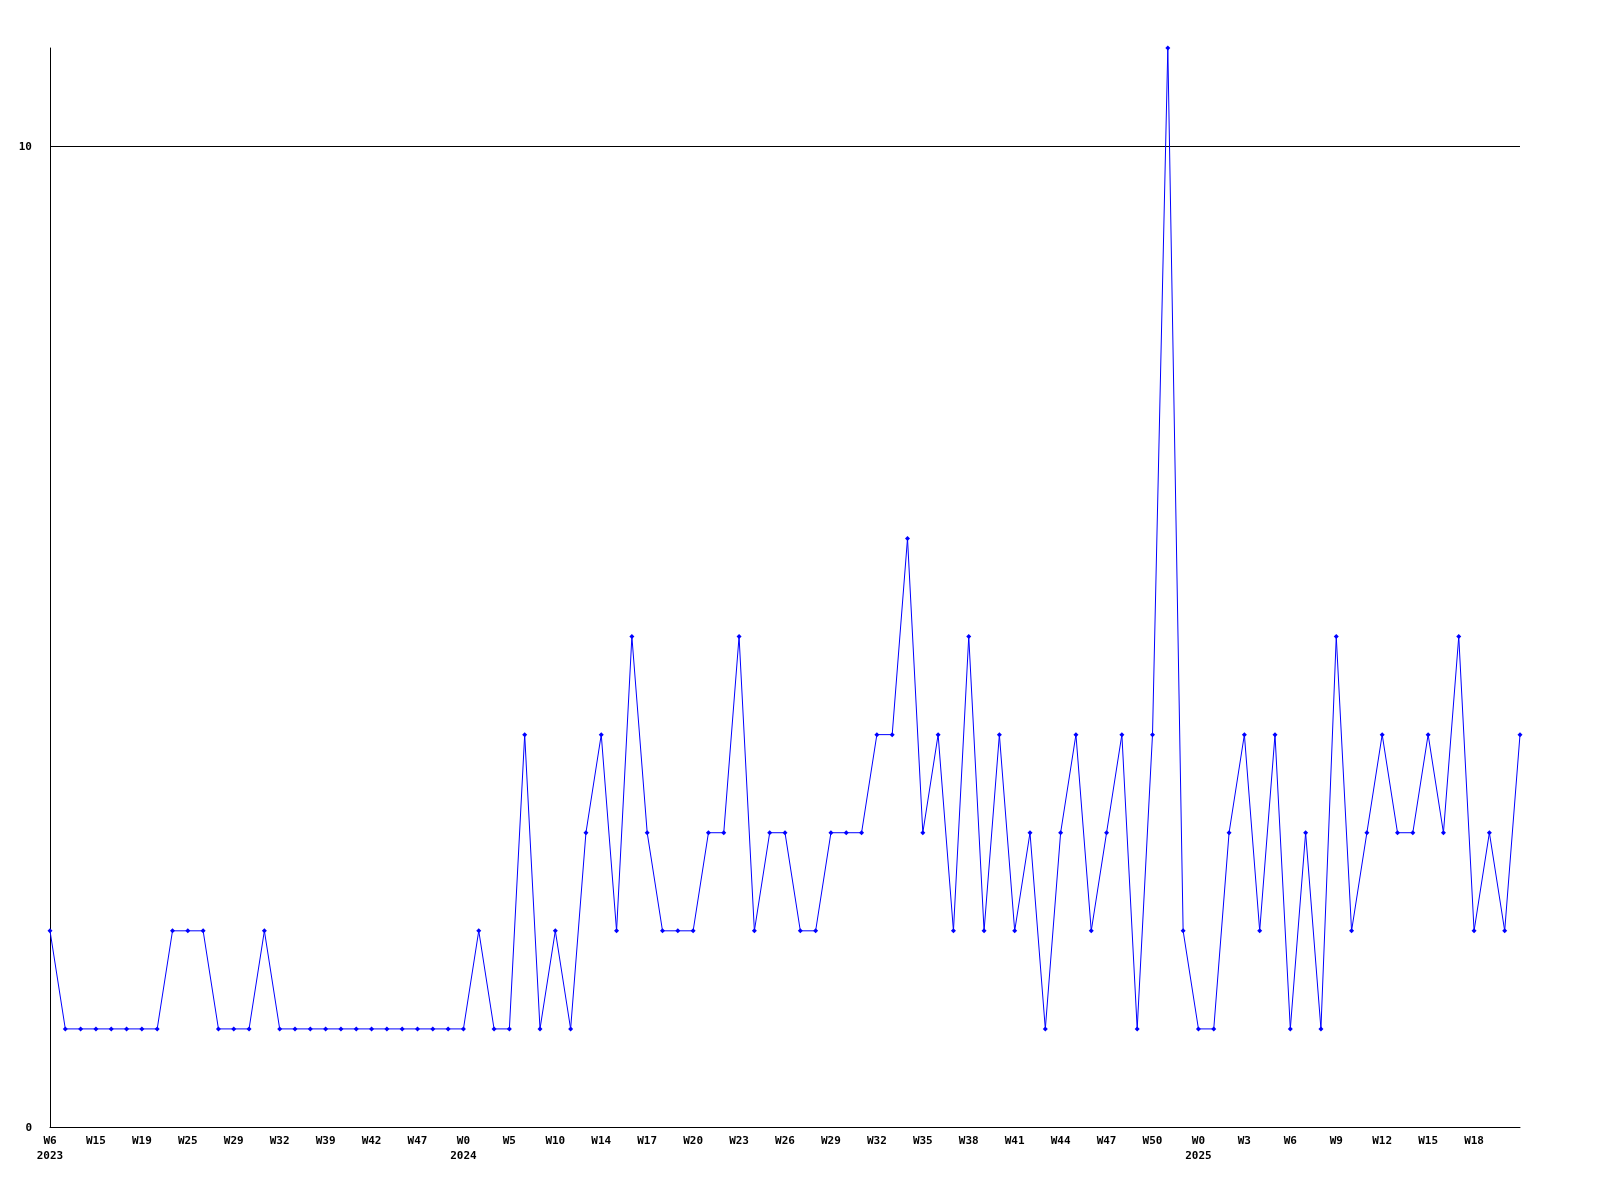 Image resolution: width=1600 pixels, height=1200 pixels. I want to click on x-tick-label: W38, so click(968, 1140).